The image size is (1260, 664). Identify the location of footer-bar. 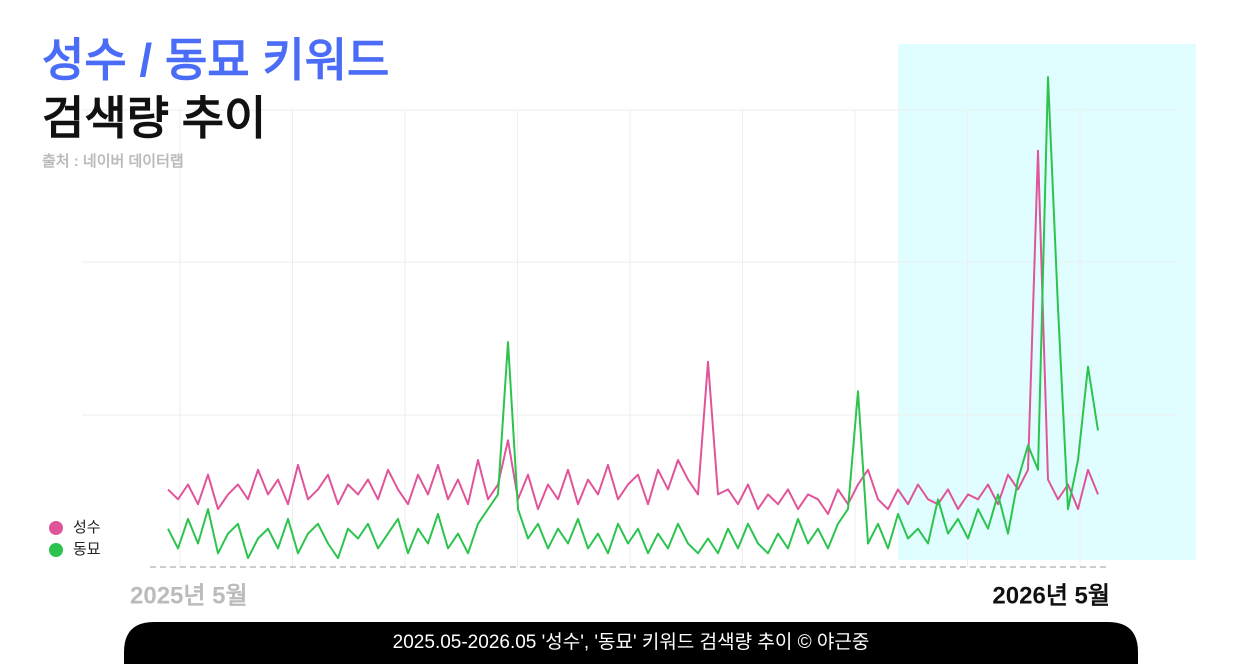
(631, 643).